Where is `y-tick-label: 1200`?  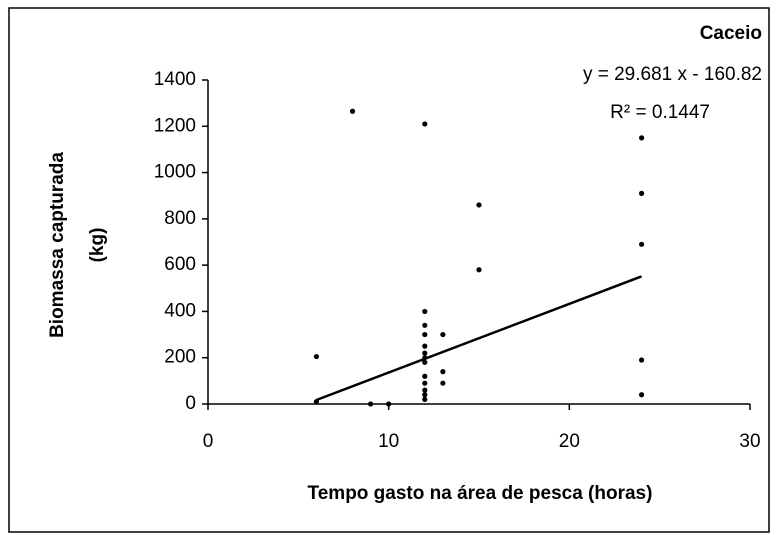
y-tick-label: 1200 is located at coordinates (175, 125).